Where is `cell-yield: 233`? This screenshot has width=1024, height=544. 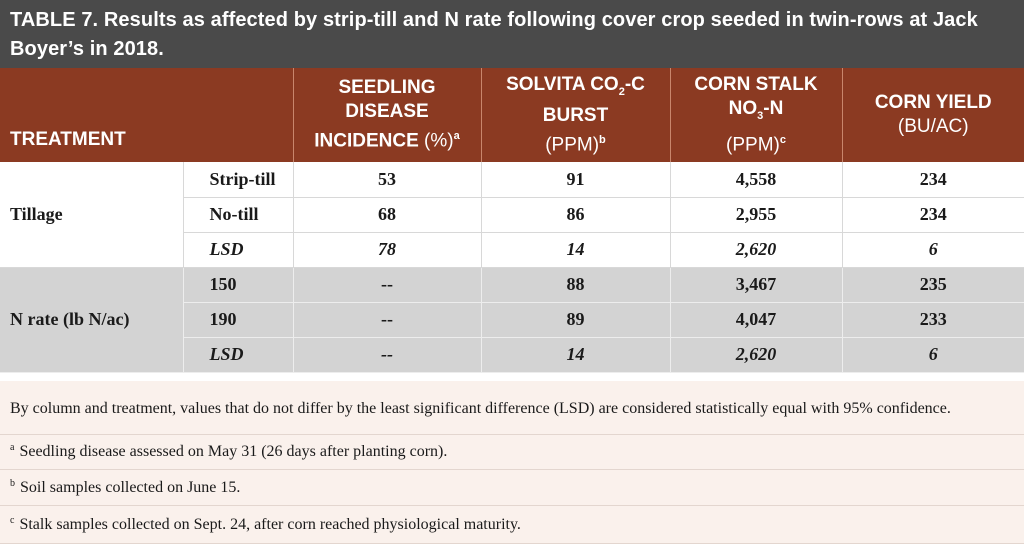
cell-yield: 233 is located at coordinates (933, 320).